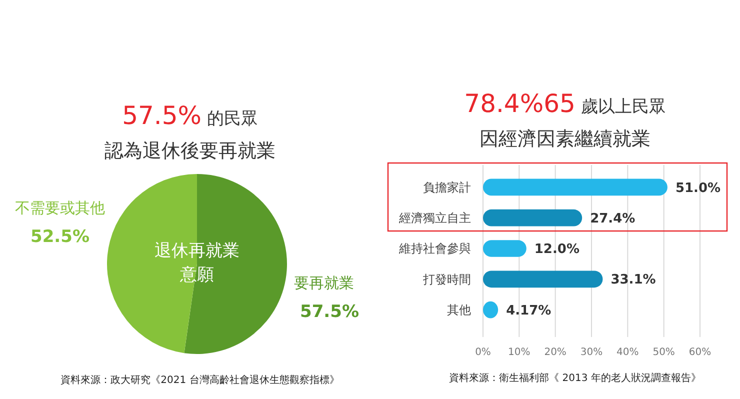  Describe the element at coordinates (565, 103) in the screenshot. I see `chart-title: 78.4%65 歲以上民眾` at that location.